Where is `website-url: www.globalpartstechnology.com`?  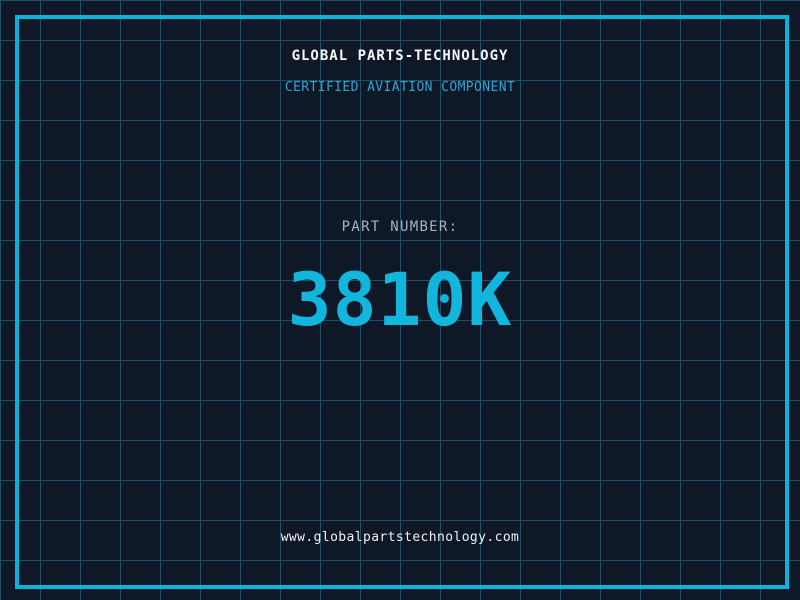
website-url: www.globalpartstechnology.com is located at coordinates (400, 537).